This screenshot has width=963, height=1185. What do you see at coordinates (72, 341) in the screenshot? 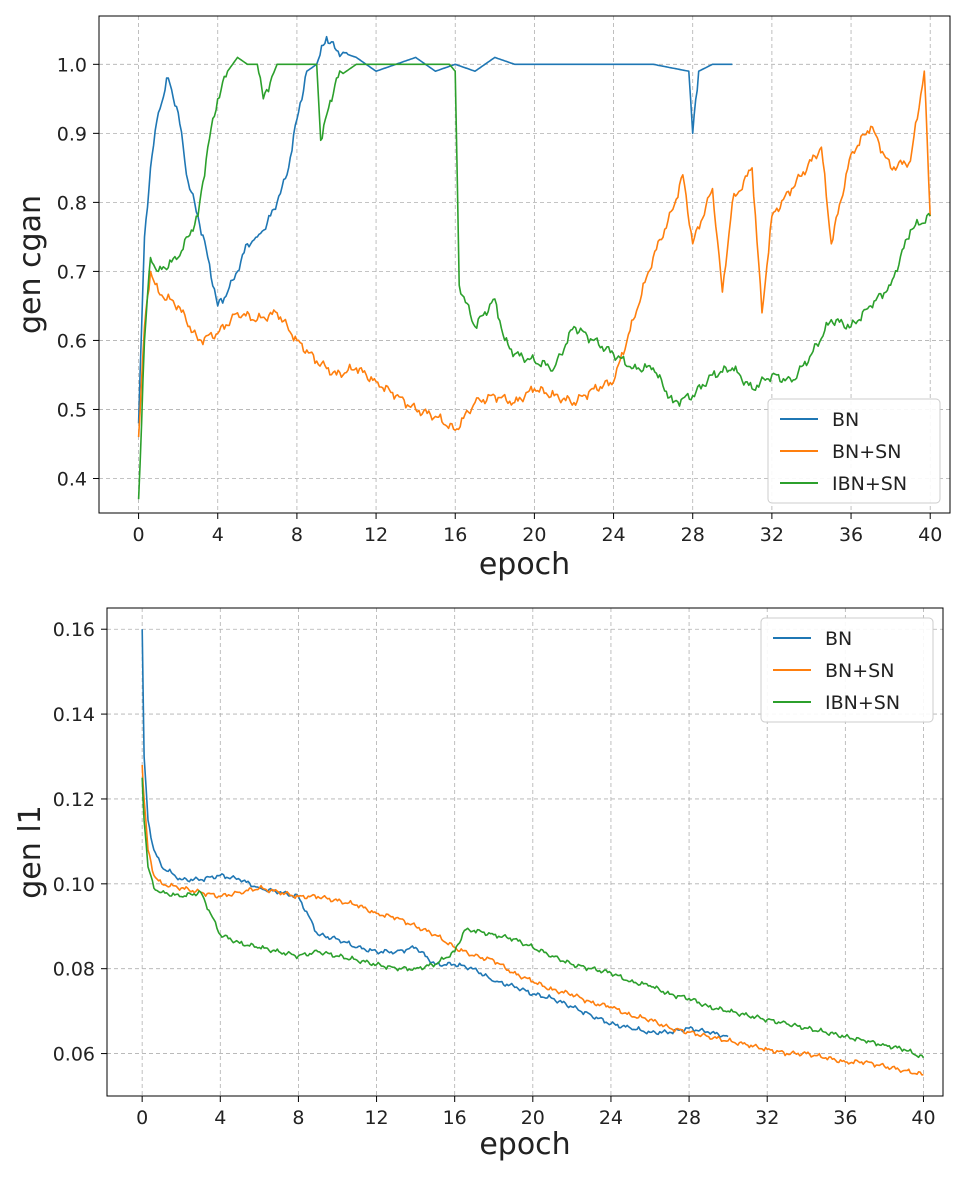
I see `y-tick-label: 0.6` at bounding box center [72, 341].